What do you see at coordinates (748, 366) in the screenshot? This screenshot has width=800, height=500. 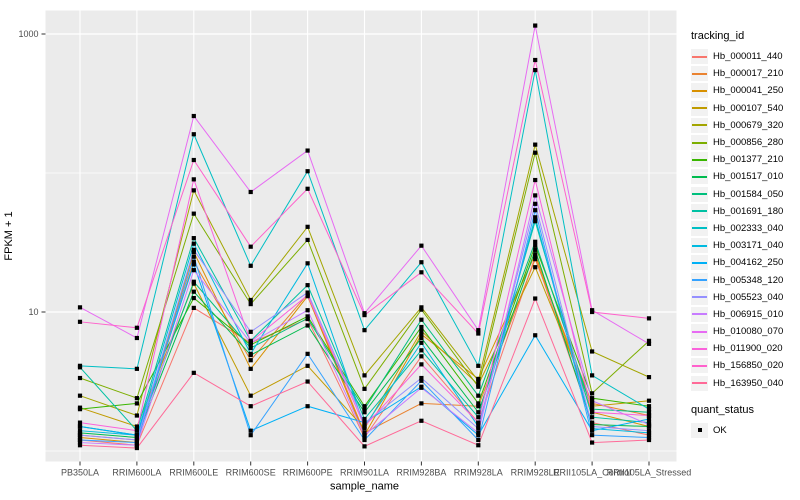 I see `legend-item-label: Hb_156850_020` at bounding box center [748, 366].